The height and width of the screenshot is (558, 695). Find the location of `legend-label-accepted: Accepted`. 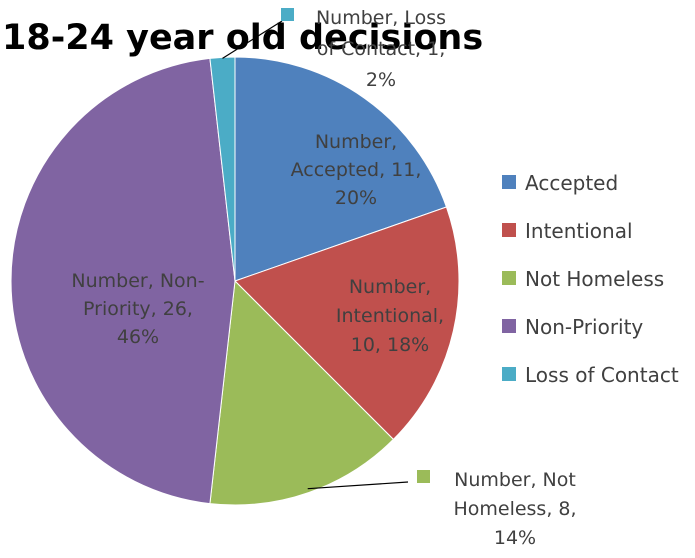

legend-label-accepted: Accepted is located at coordinates (571, 183).